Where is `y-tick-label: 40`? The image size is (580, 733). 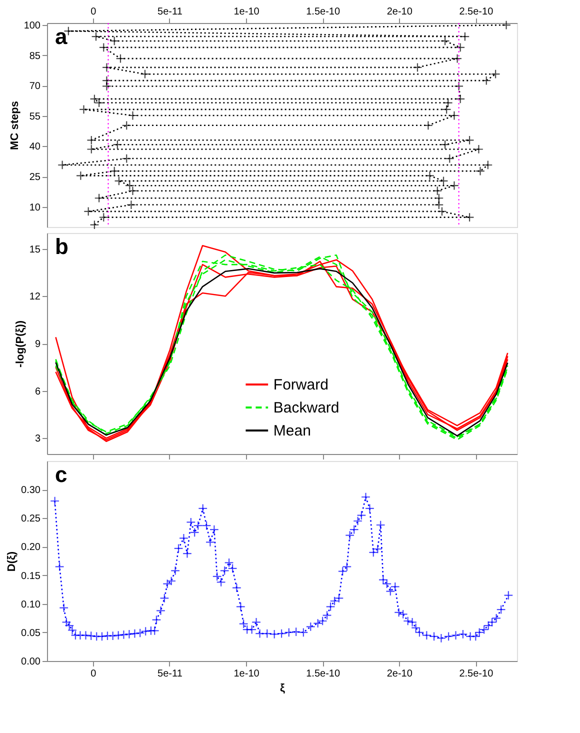
y-tick-label: 40 is located at coordinates (35, 147).